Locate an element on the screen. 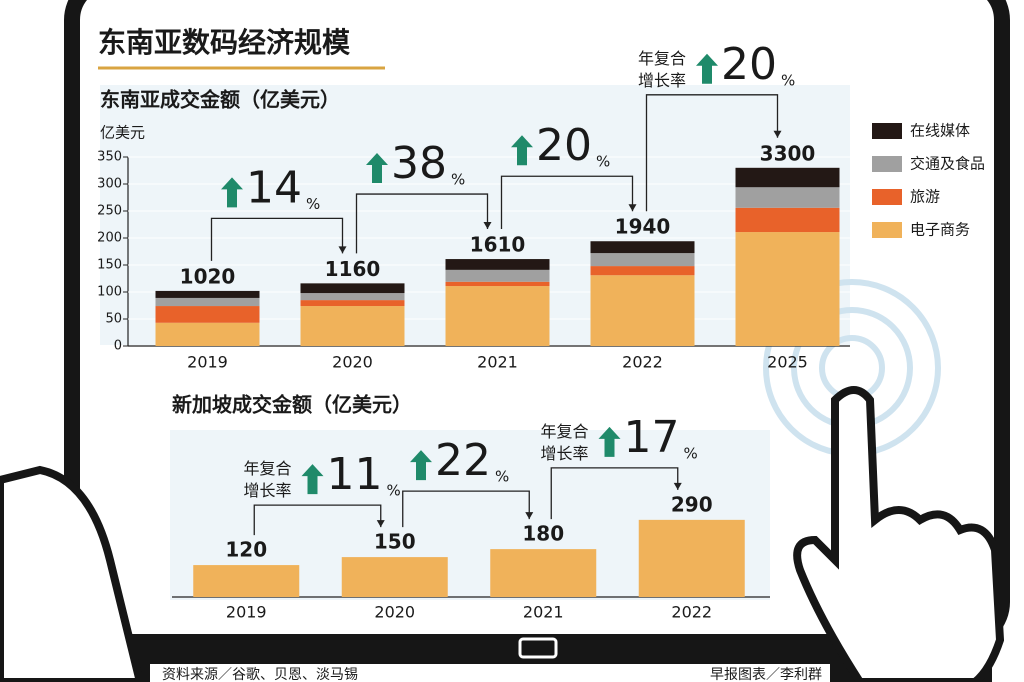  left-hand is located at coordinates (72, 573).